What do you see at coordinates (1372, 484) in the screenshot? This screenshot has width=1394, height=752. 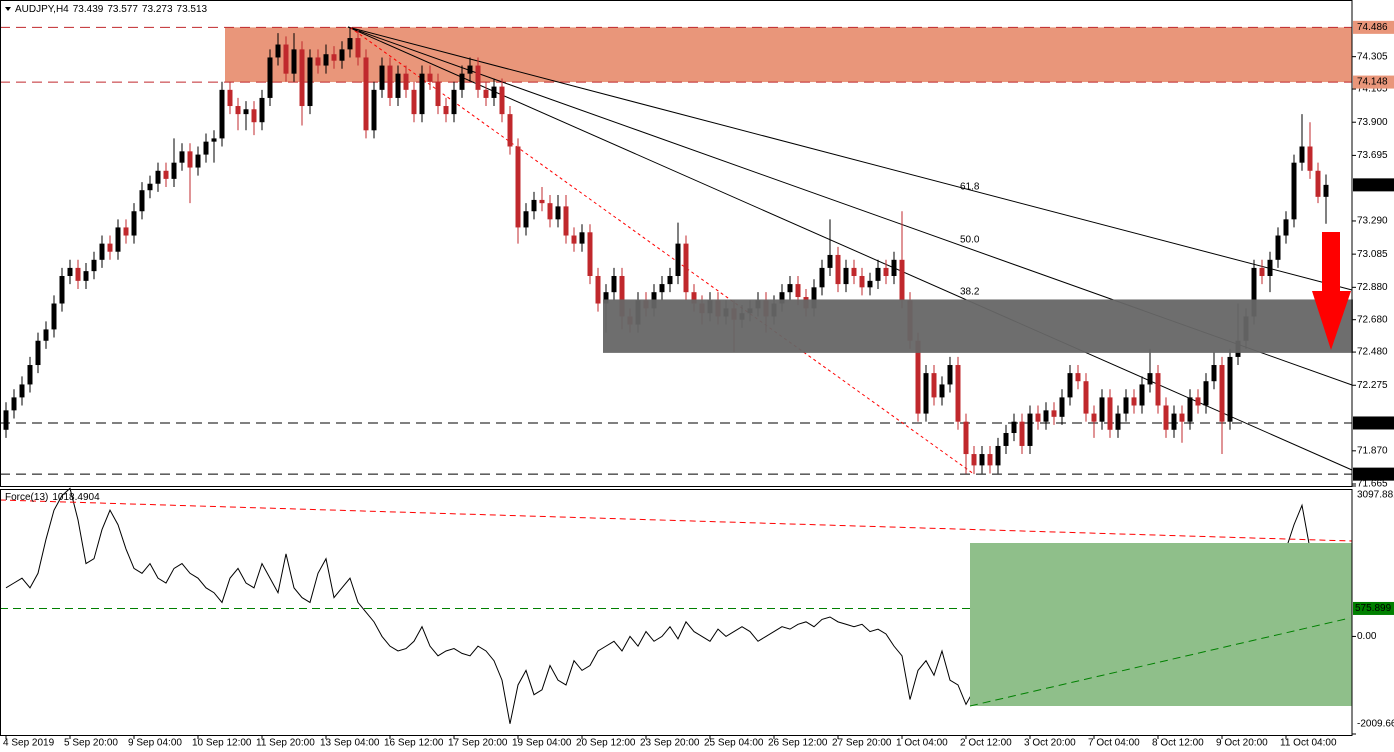 I see `y-tick-label: 71.665` at bounding box center [1372, 484].